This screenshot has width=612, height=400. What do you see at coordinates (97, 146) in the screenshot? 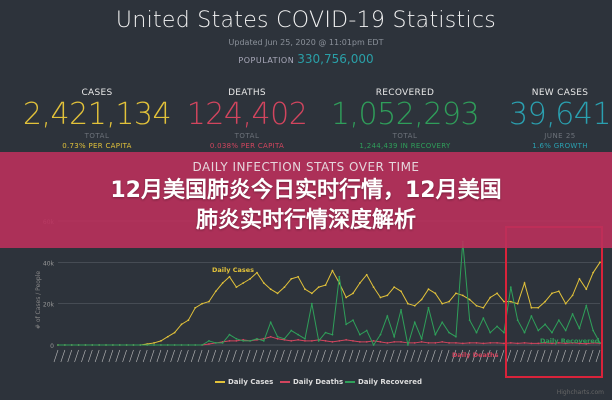
I see `stat-subtext: 0.73% PER CAPITA` at bounding box center [97, 146].